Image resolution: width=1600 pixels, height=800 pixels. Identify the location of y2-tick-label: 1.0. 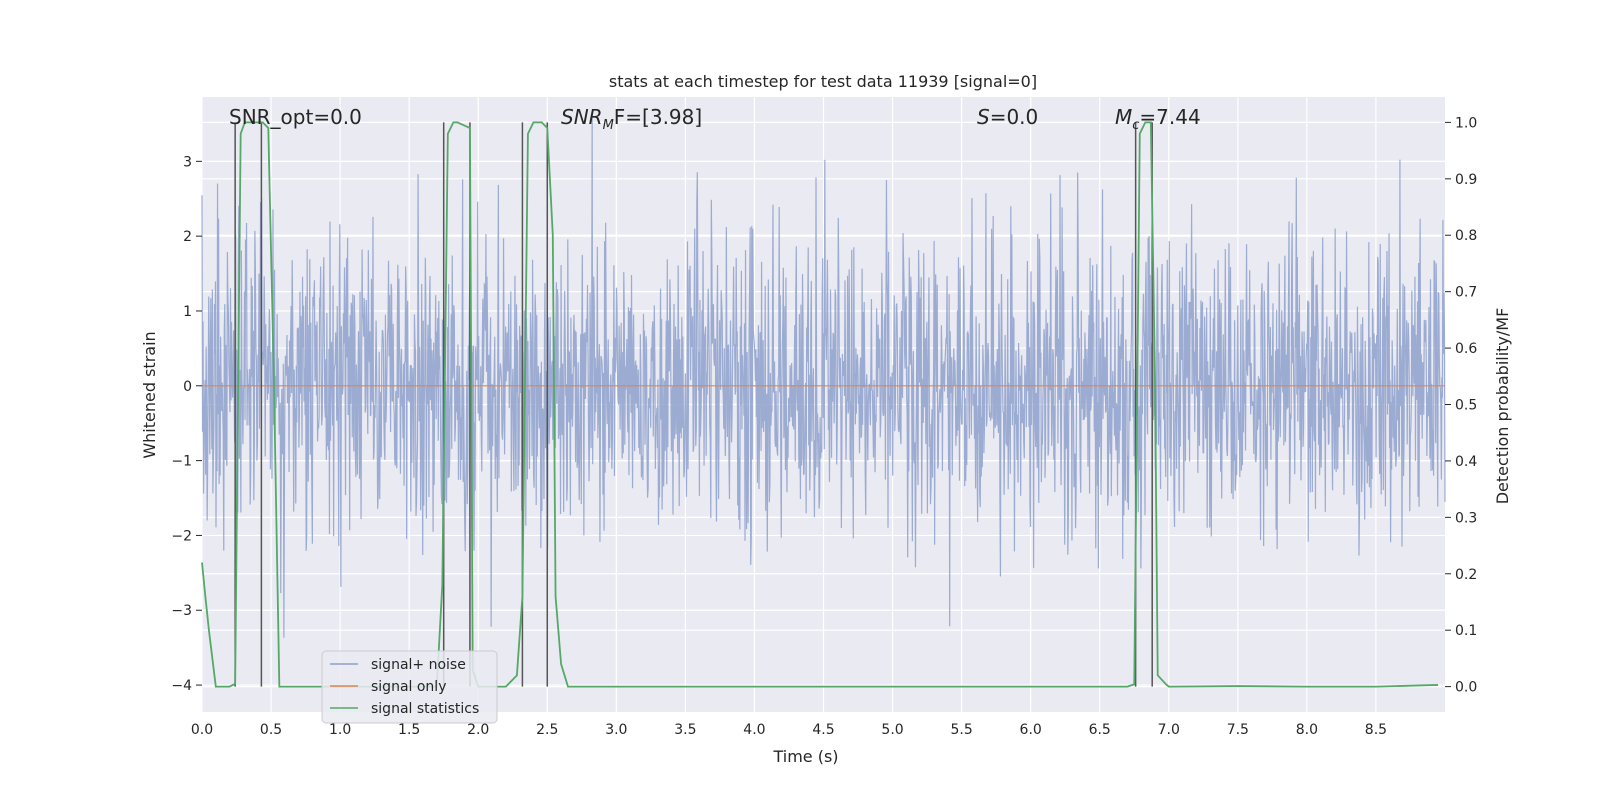
(1466, 123).